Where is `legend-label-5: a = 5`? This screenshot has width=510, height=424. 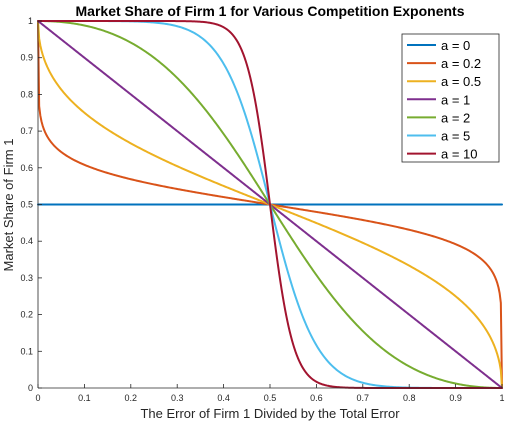
legend-label-5: a = 5 is located at coordinates (455, 136).